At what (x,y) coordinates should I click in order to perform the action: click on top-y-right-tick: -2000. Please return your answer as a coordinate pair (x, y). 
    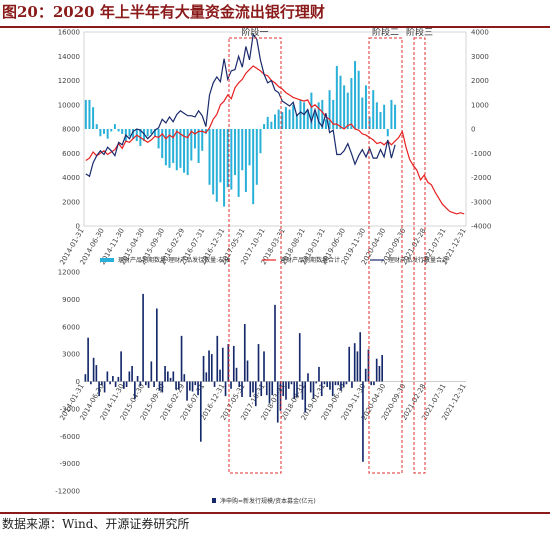
    Looking at the image, I should click on (481, 178).